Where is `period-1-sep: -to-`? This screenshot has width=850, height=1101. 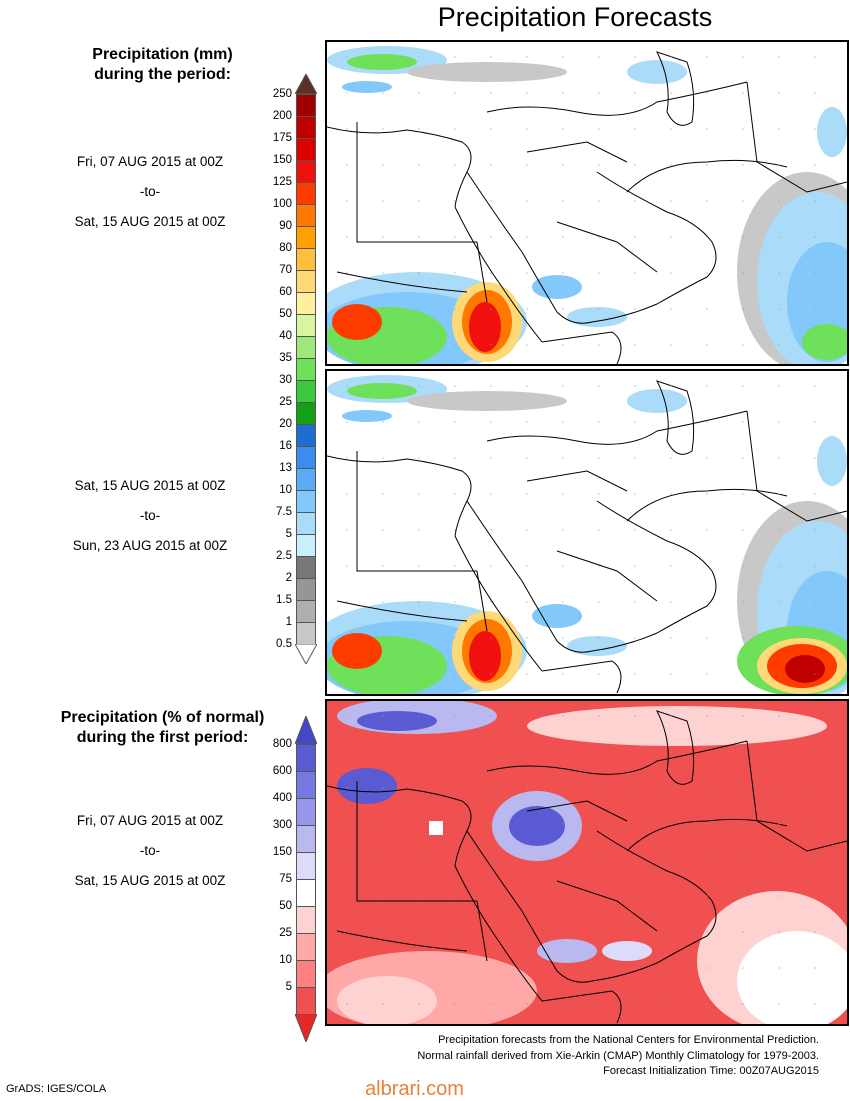
period-1-sep: -to- is located at coordinates (150, 191).